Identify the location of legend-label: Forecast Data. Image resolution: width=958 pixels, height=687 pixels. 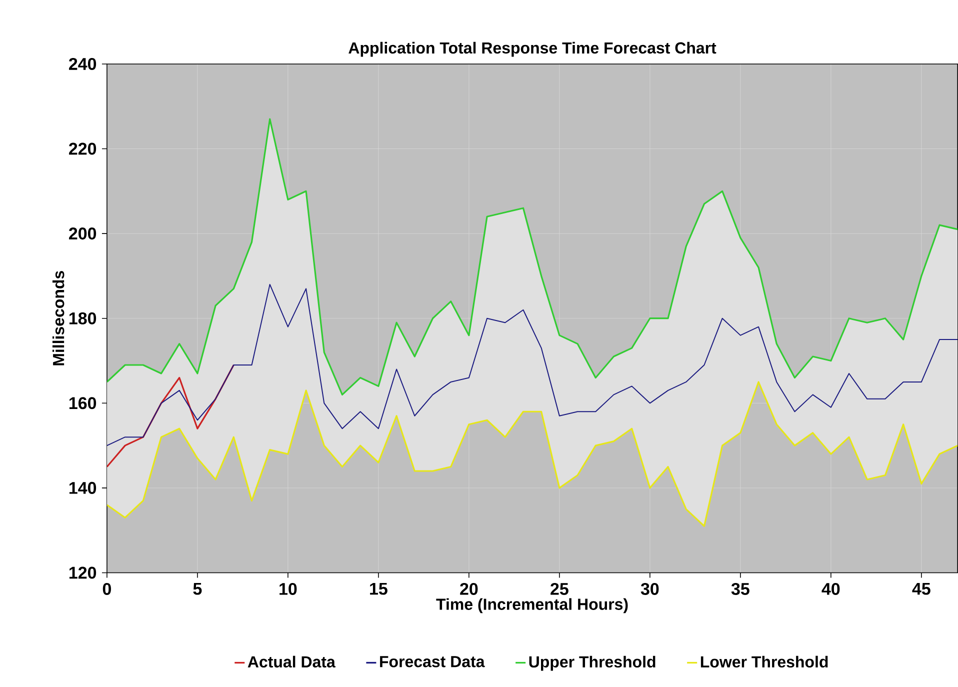
(432, 662).